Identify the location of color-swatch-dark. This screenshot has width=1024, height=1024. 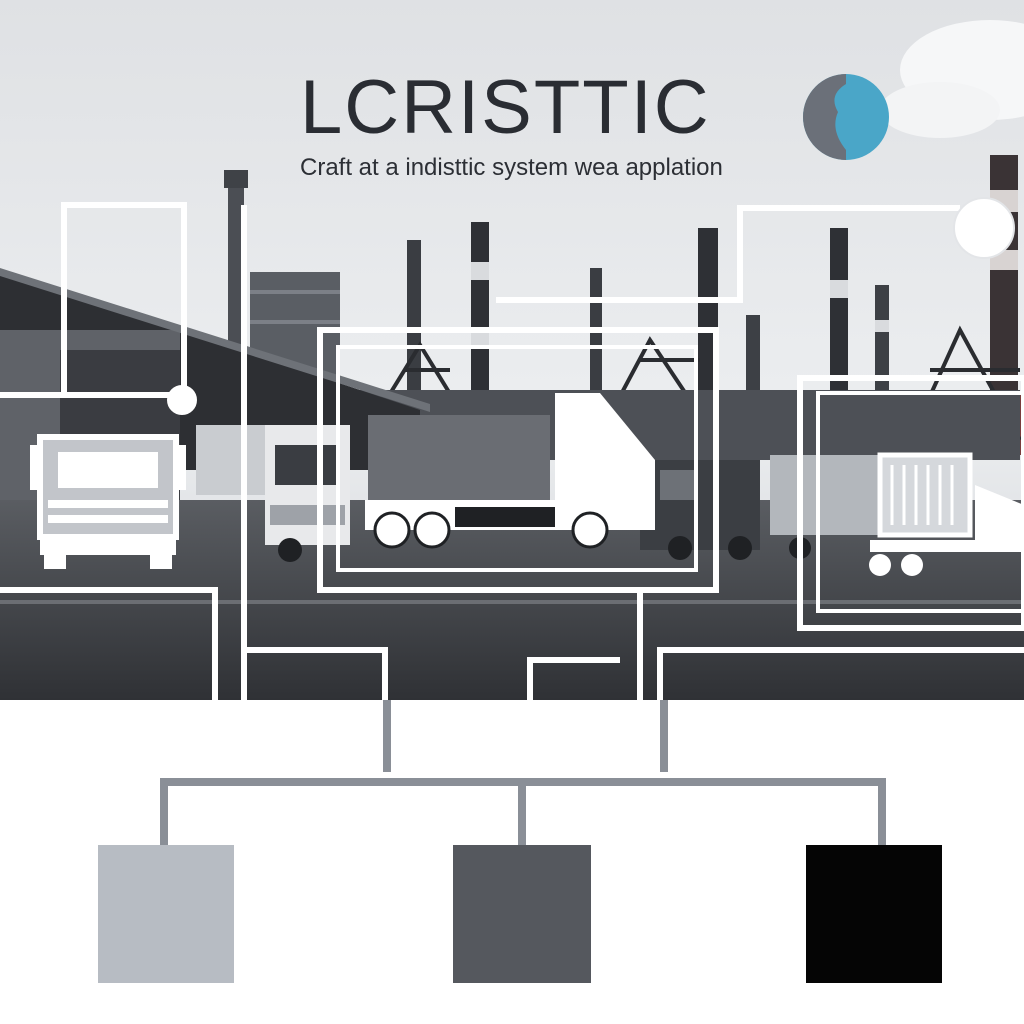
(874, 914).